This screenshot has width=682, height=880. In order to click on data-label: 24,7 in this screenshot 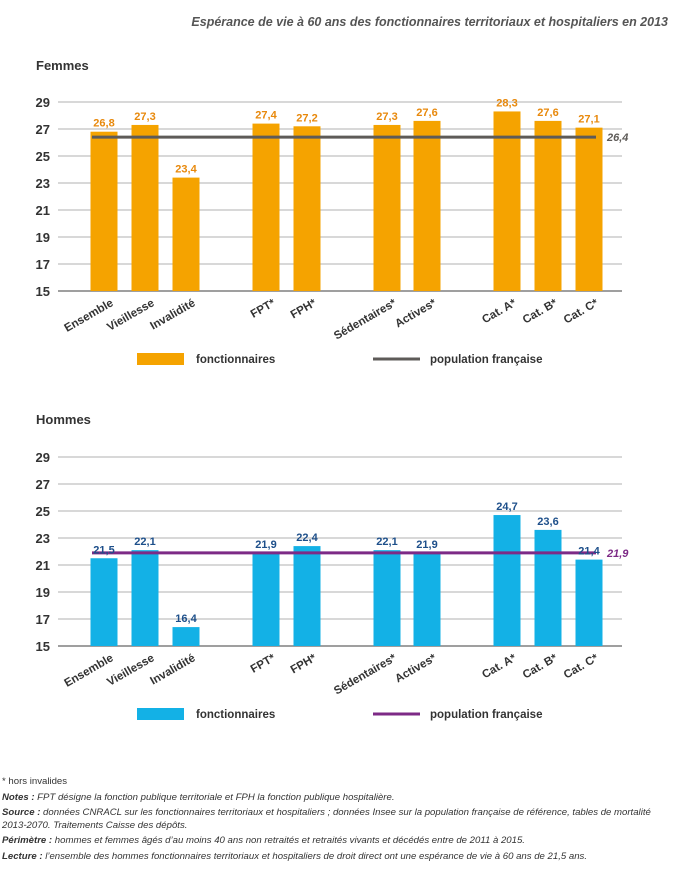, I will do `click(506, 507)`.